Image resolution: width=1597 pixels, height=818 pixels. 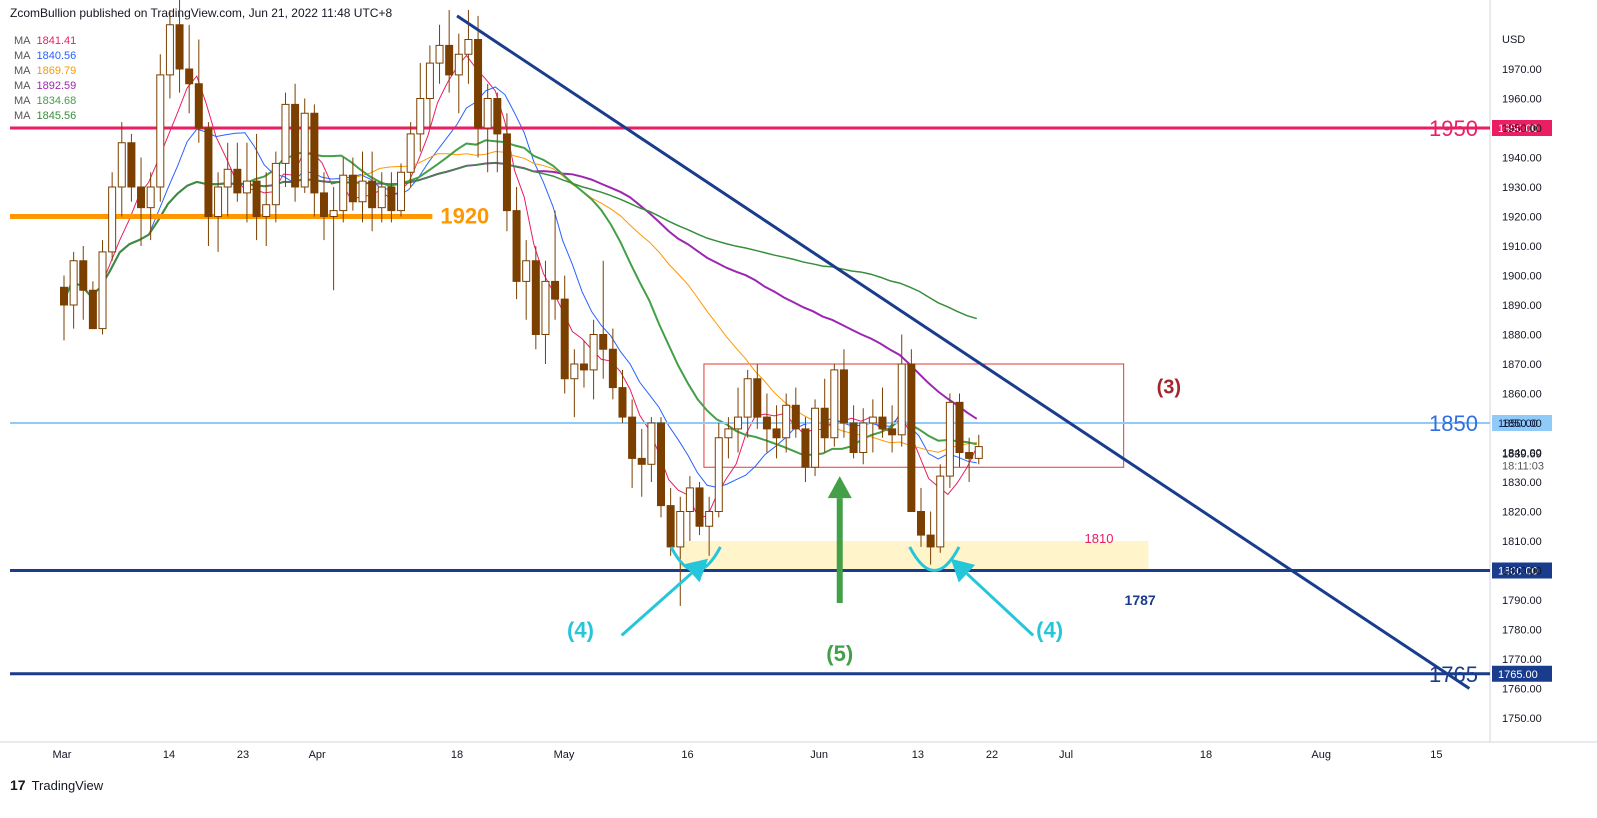 I want to click on time-tick-label: 15, so click(x=1436, y=755).